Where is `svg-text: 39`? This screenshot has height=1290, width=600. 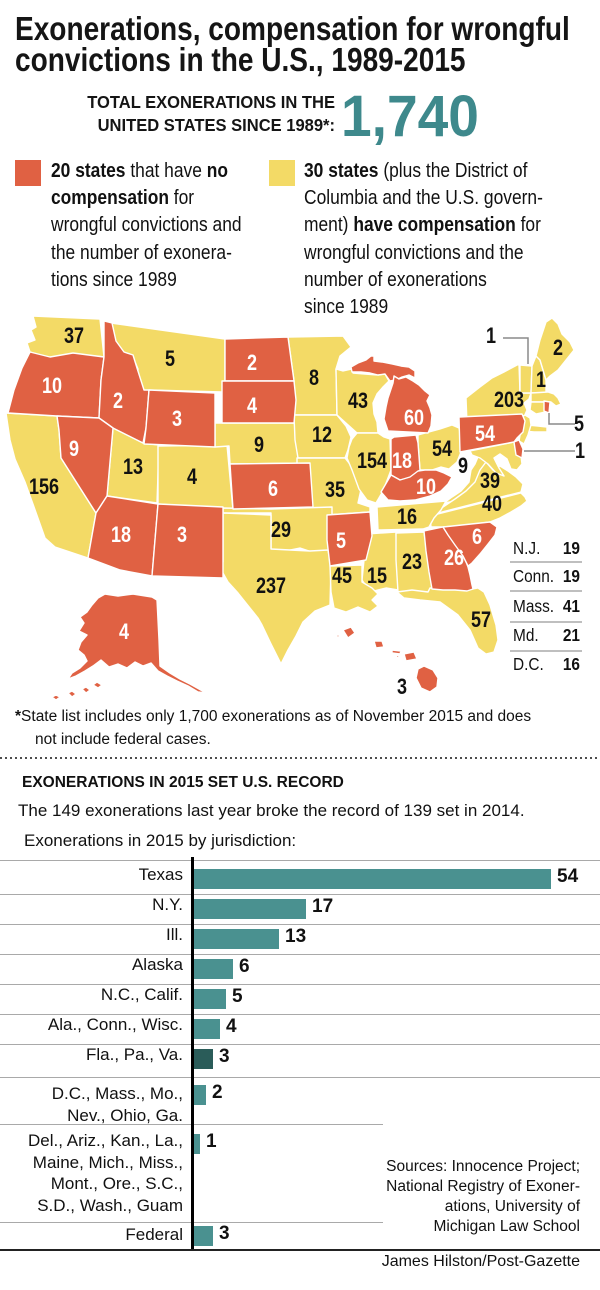 svg-text: 39 is located at coordinates (490, 481).